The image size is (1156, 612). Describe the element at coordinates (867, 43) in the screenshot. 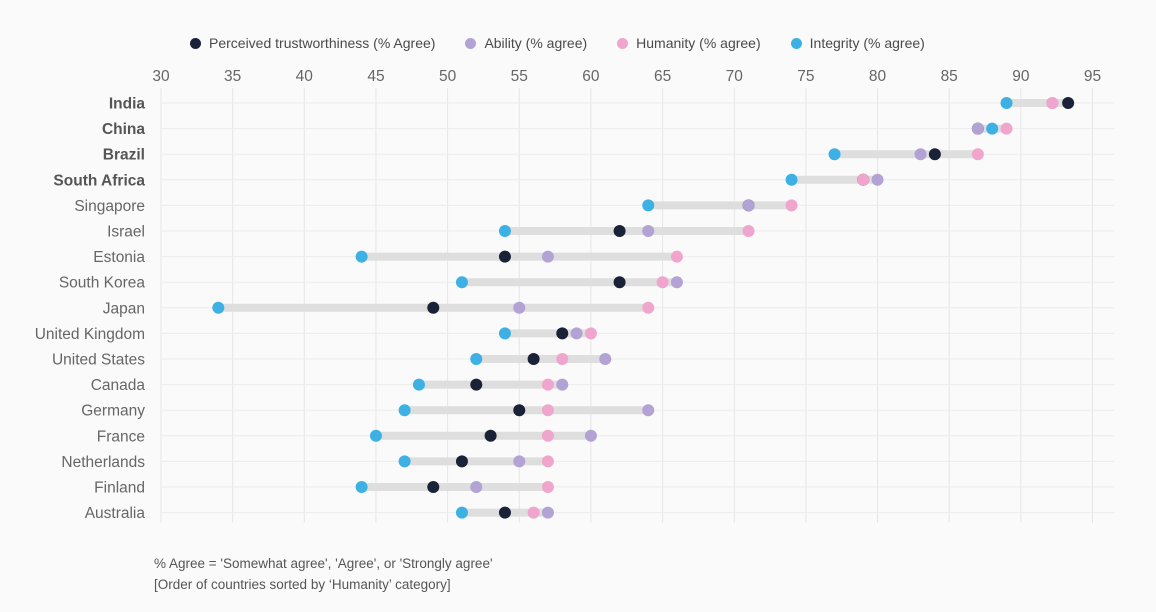

I see `legend-label-integrity: Integrity (% agree)` at that location.